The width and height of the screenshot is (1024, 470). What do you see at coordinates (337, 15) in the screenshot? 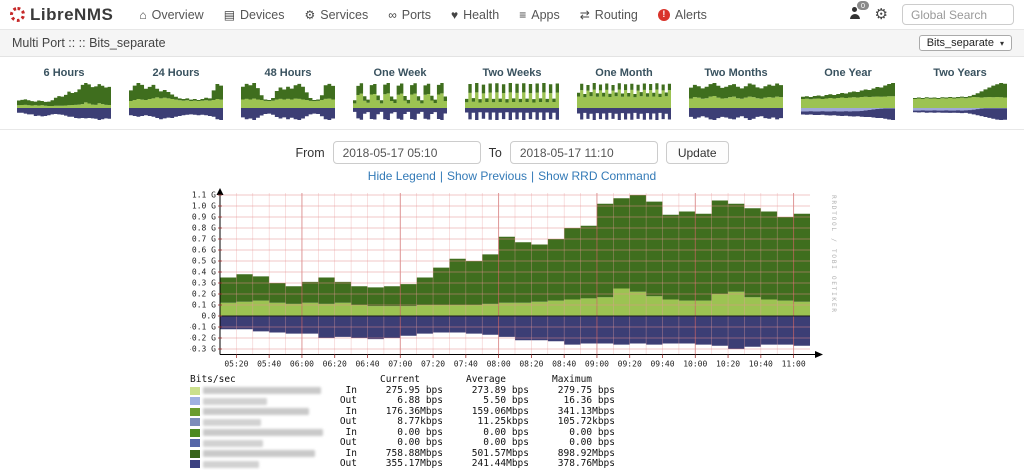
I see `nav-item-services: ⚙ Services` at bounding box center [337, 15].